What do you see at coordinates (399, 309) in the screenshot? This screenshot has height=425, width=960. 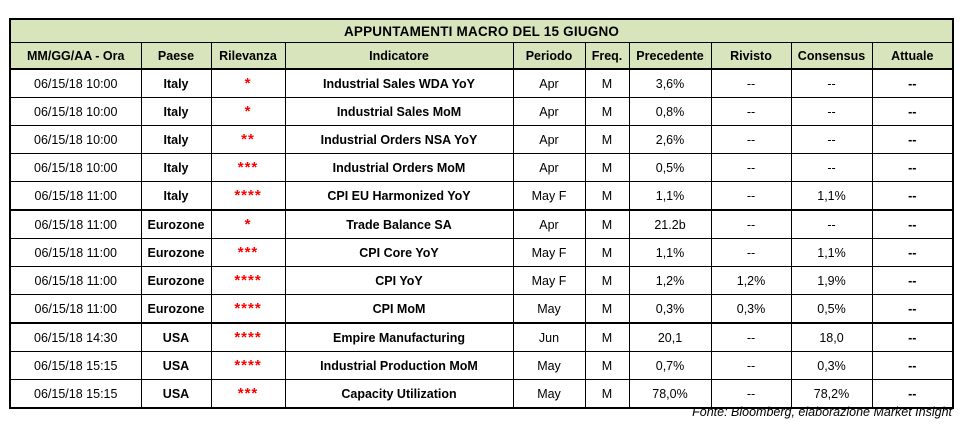 I see `cell-indicatore: CPI MoM` at bounding box center [399, 309].